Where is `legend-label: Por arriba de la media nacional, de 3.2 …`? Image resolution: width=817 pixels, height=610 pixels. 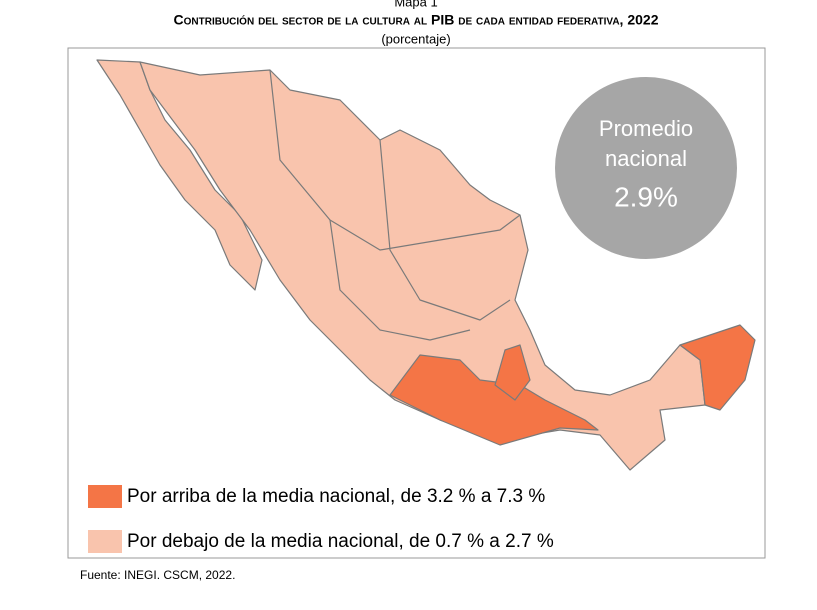
legend-label: Por arriba de la media nacional, de 3.2 … is located at coordinates (336, 496).